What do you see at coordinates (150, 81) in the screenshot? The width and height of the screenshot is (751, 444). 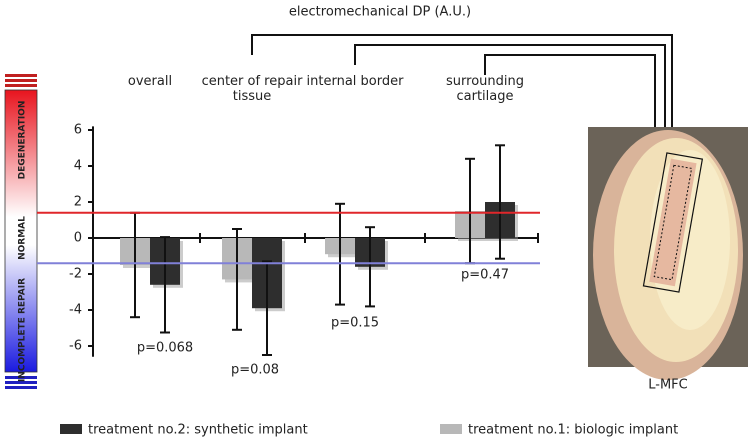 I see `category-label: overall` at bounding box center [150, 81].